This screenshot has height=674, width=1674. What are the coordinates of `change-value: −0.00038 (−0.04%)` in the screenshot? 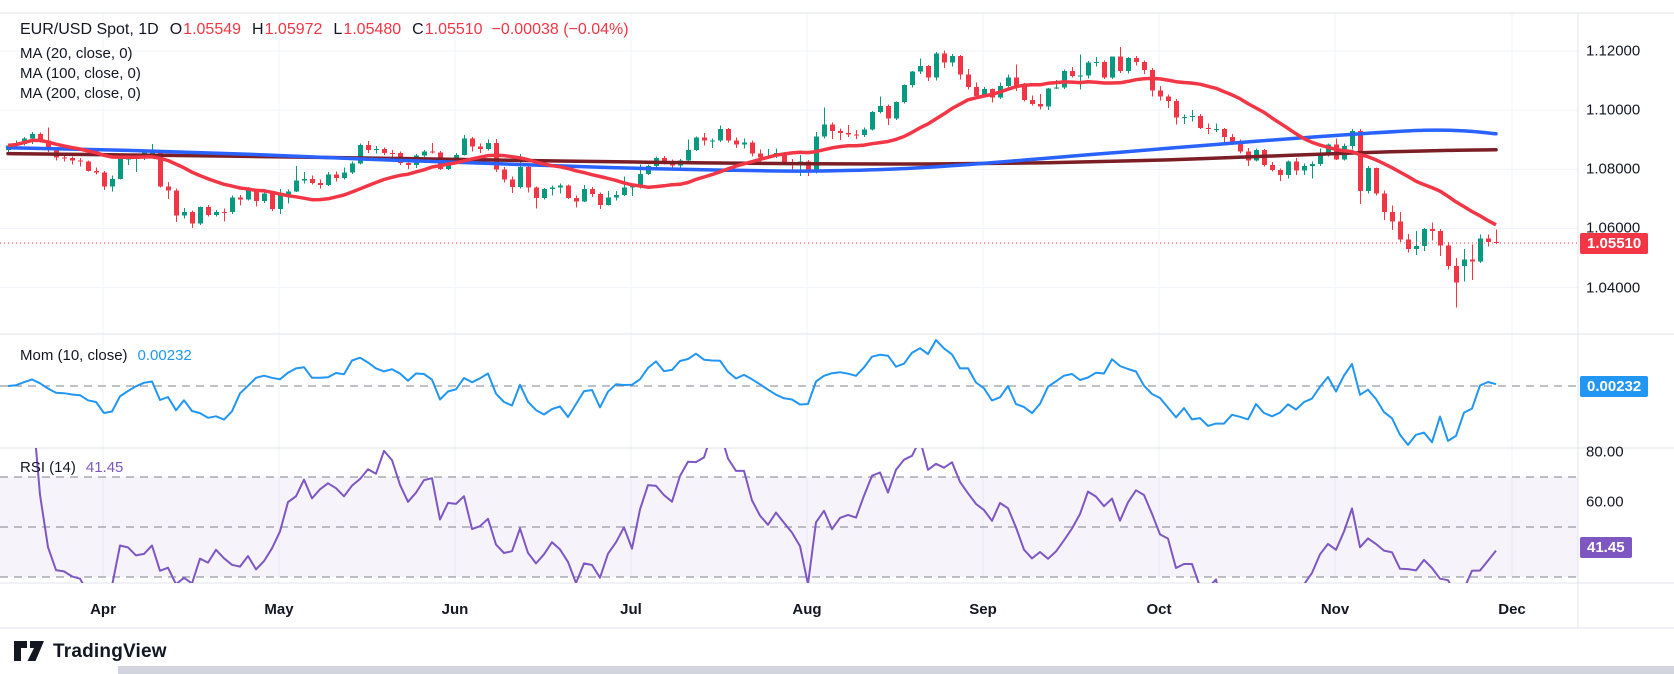 It's located at (560, 29).